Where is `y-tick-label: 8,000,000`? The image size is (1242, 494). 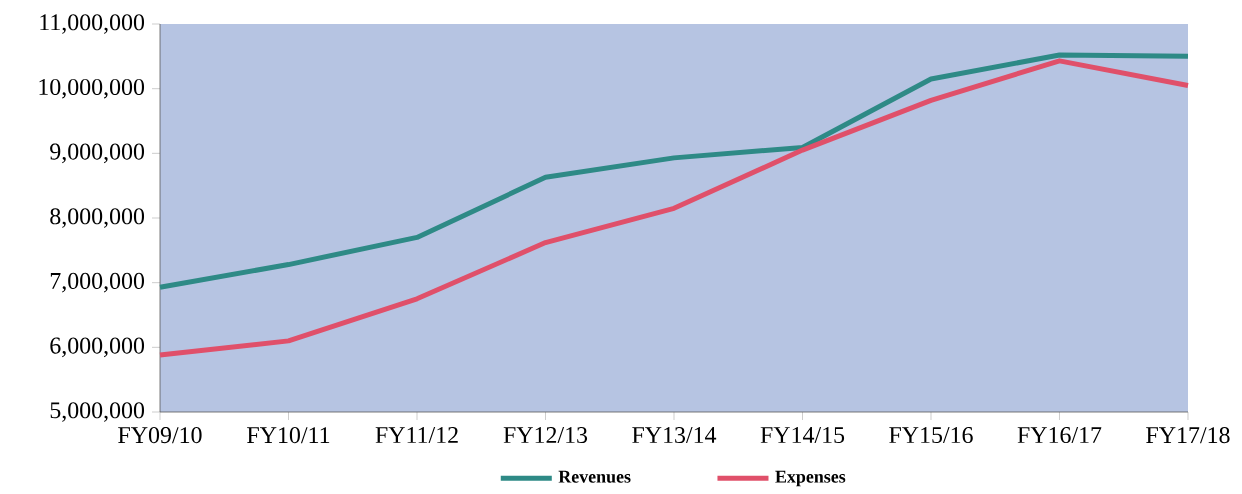
y-tick-label: 8,000,000 is located at coordinates (97, 218).